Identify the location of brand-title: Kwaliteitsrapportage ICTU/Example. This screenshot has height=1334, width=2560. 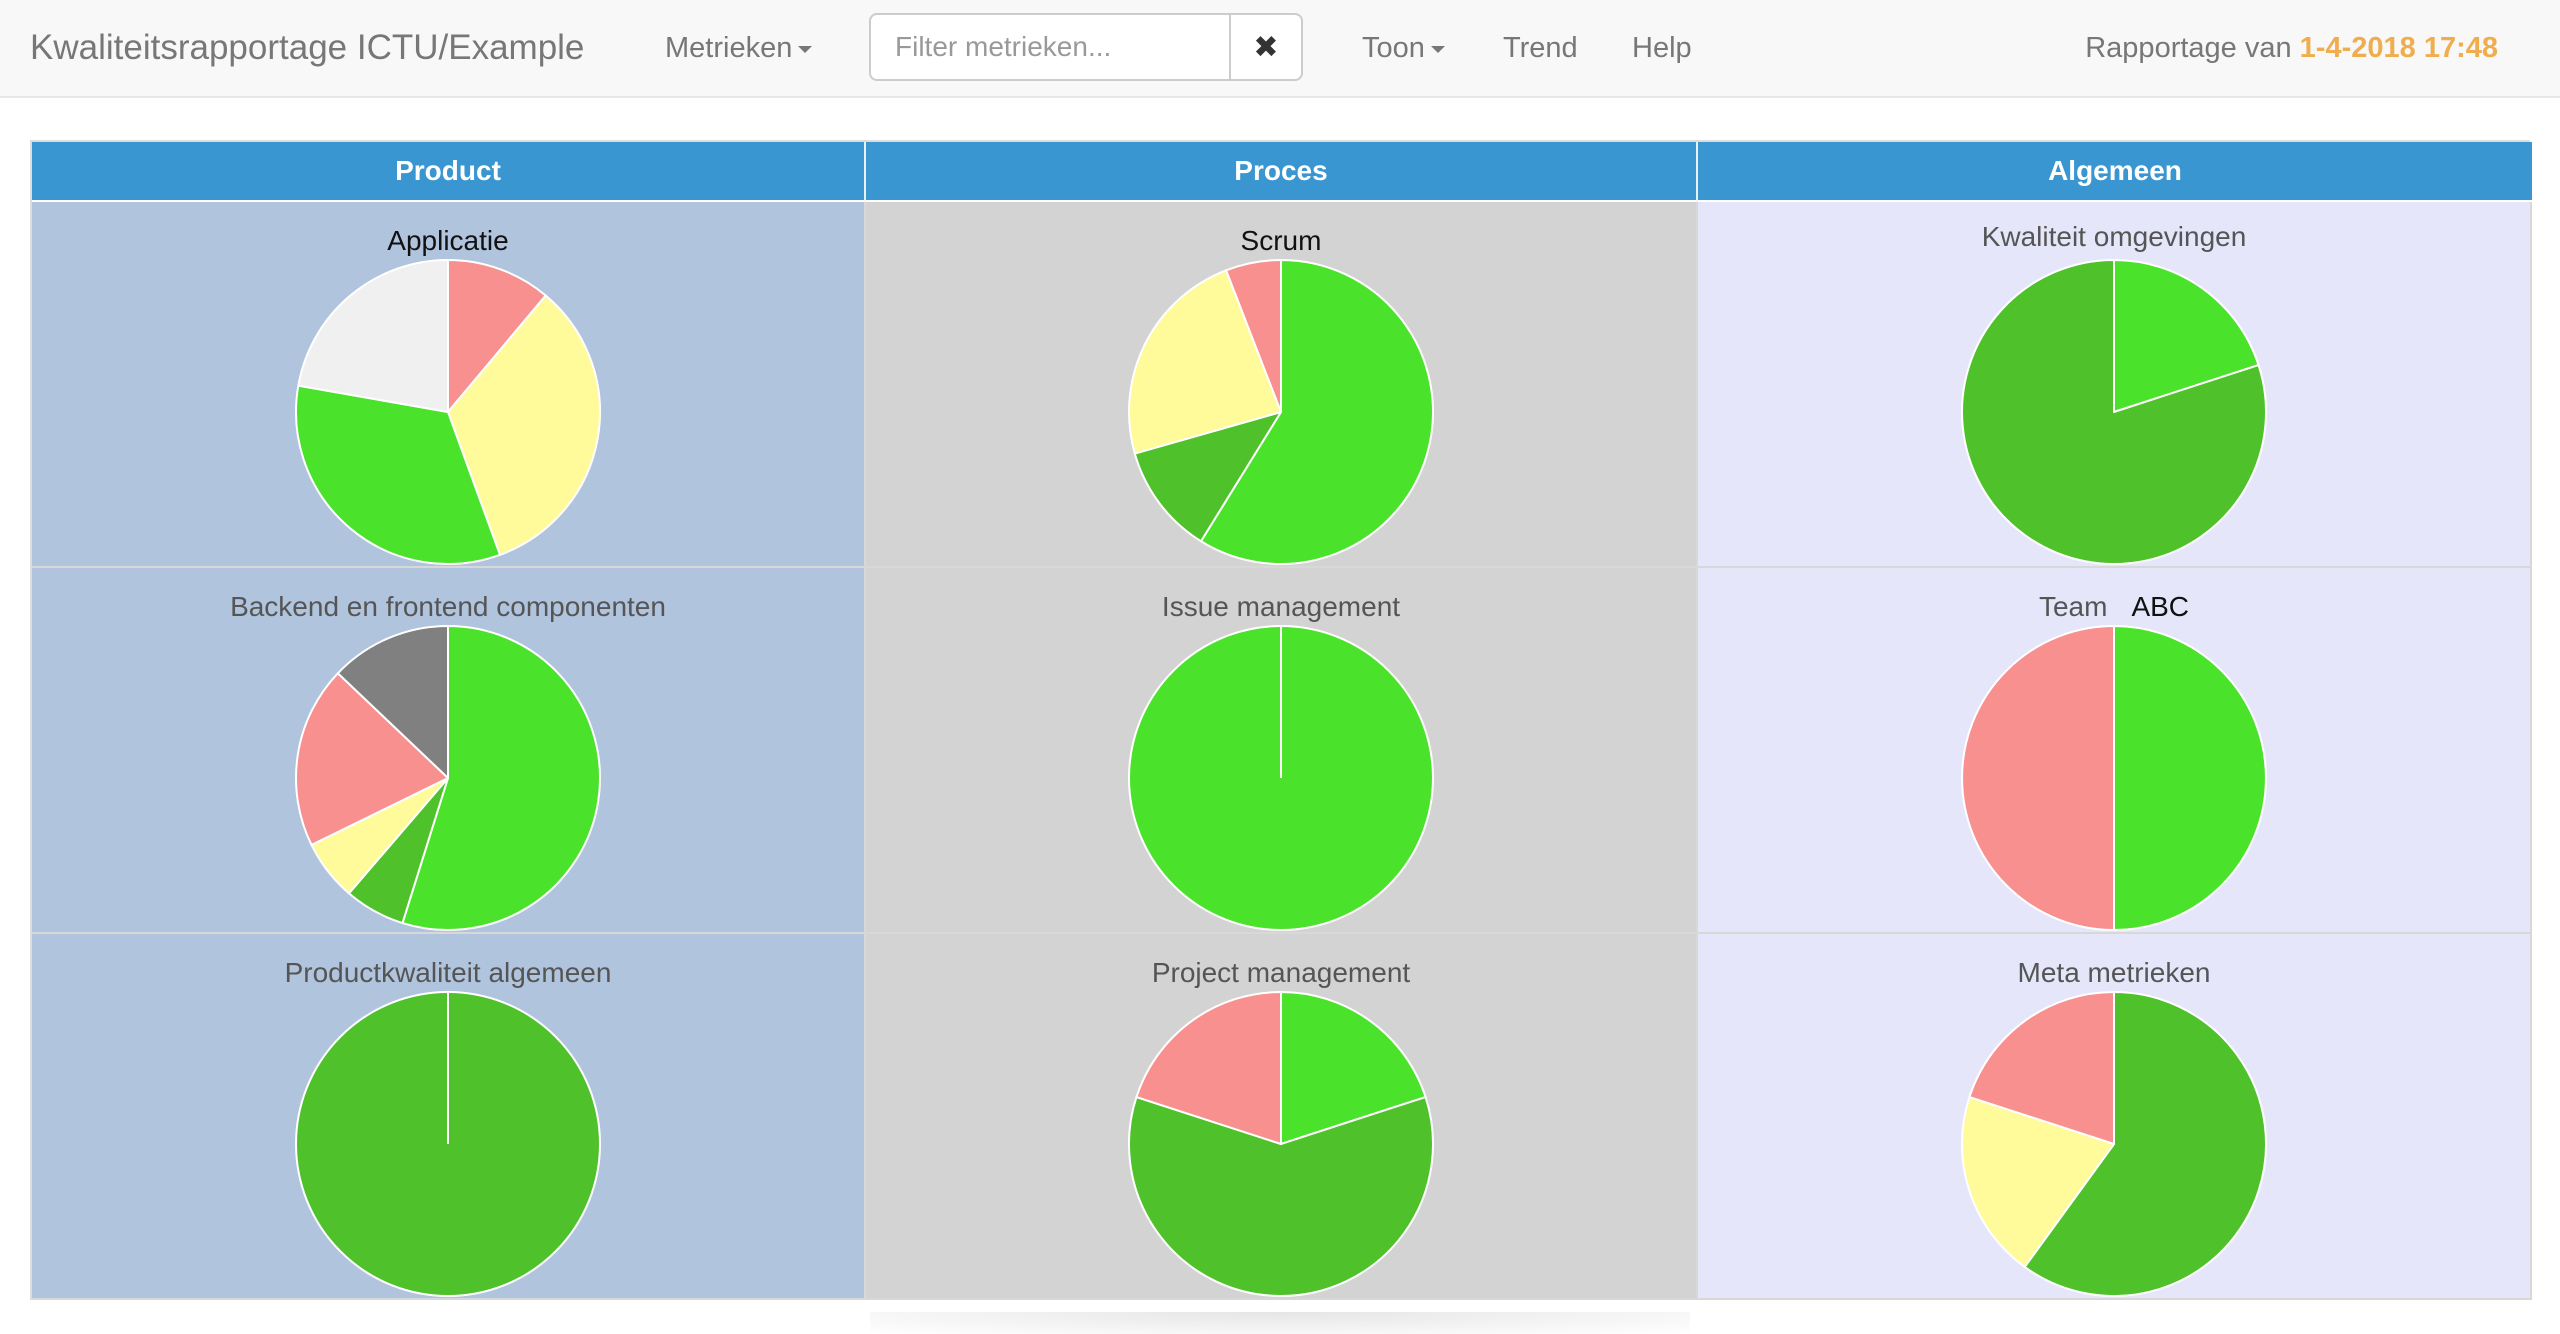
(307, 47).